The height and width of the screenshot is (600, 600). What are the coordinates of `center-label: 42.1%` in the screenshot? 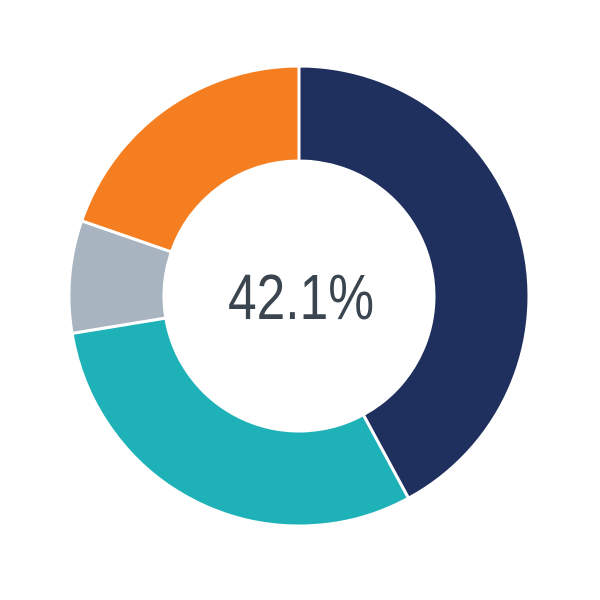 It's located at (301, 297).